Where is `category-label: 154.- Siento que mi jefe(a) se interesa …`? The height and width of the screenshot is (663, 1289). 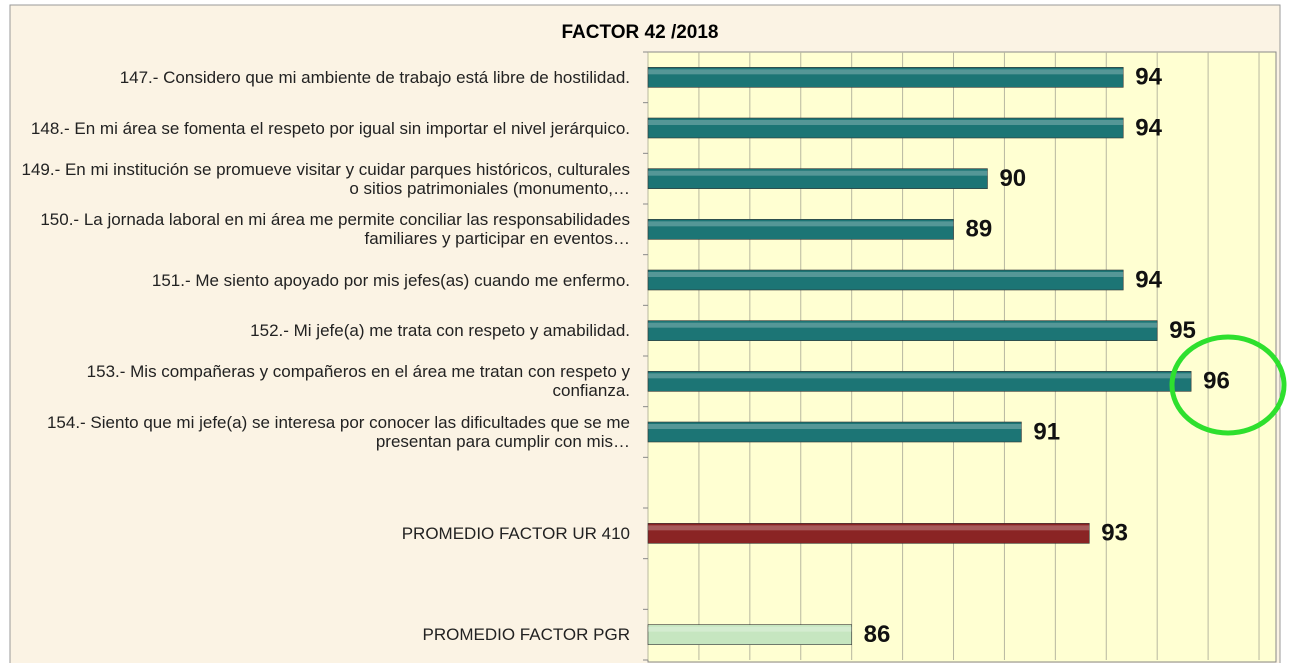 category-label: 154.- Siento que mi jefe(a) se interesa … is located at coordinates (338, 432).